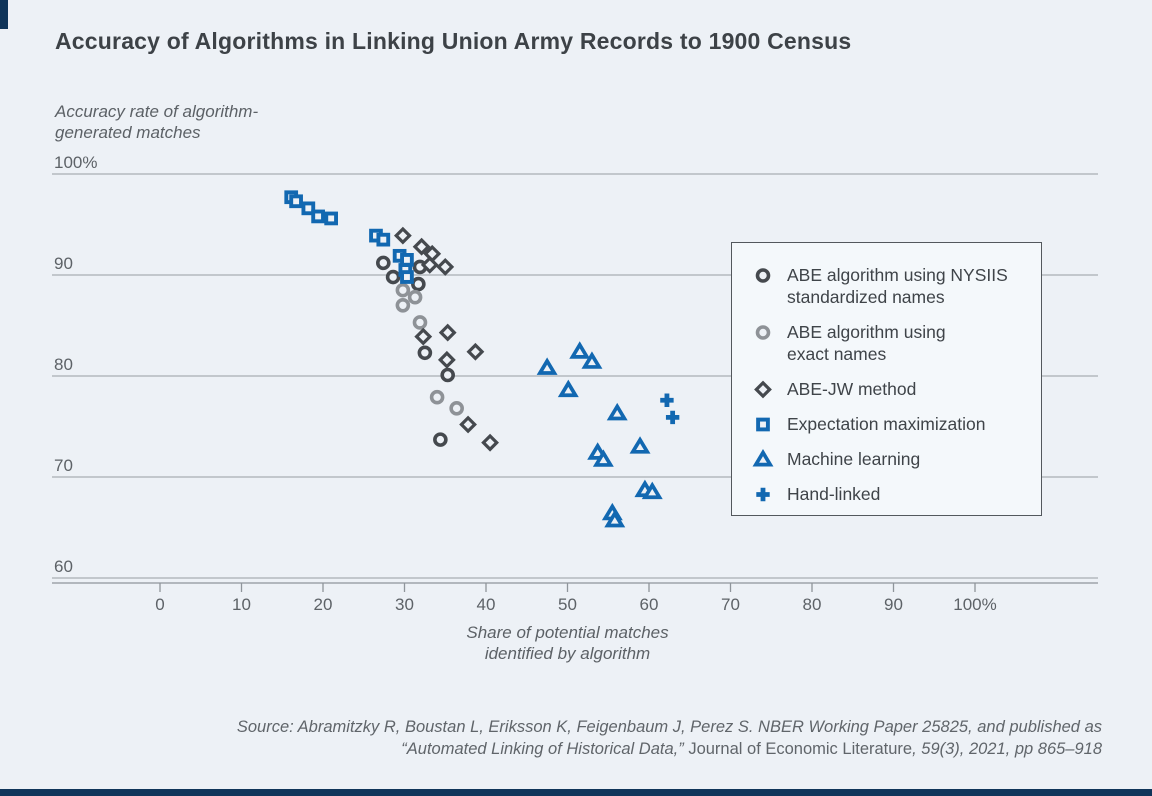 The height and width of the screenshot is (796, 1152). Describe the element at coordinates (159, 604) in the screenshot. I see `svg-text: 0` at that location.